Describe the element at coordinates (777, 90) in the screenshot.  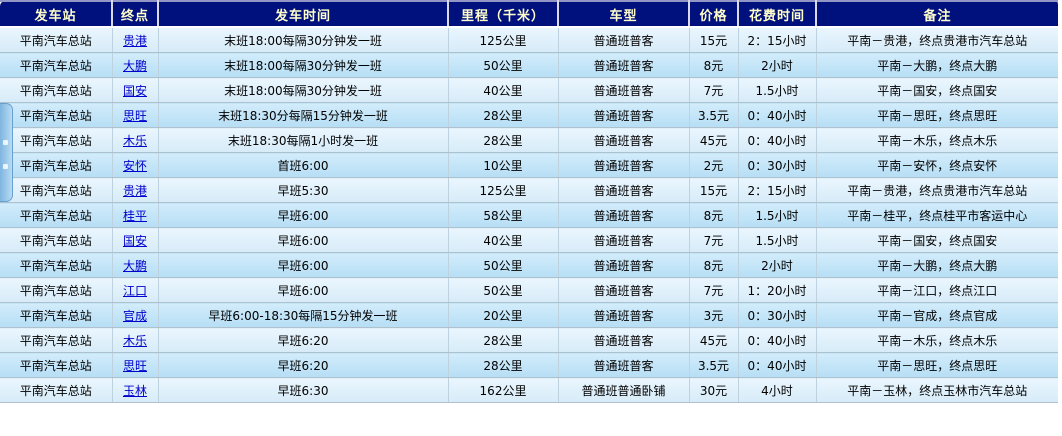
I see `cell-duration: 1.5小时` at that location.